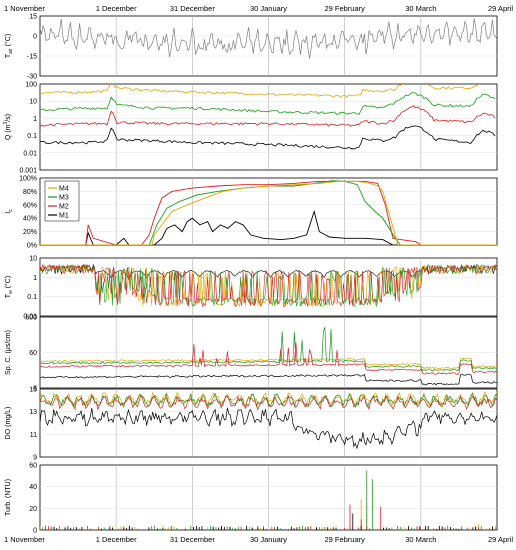  I want to click on y-tick-label: -15, so click(32, 57).